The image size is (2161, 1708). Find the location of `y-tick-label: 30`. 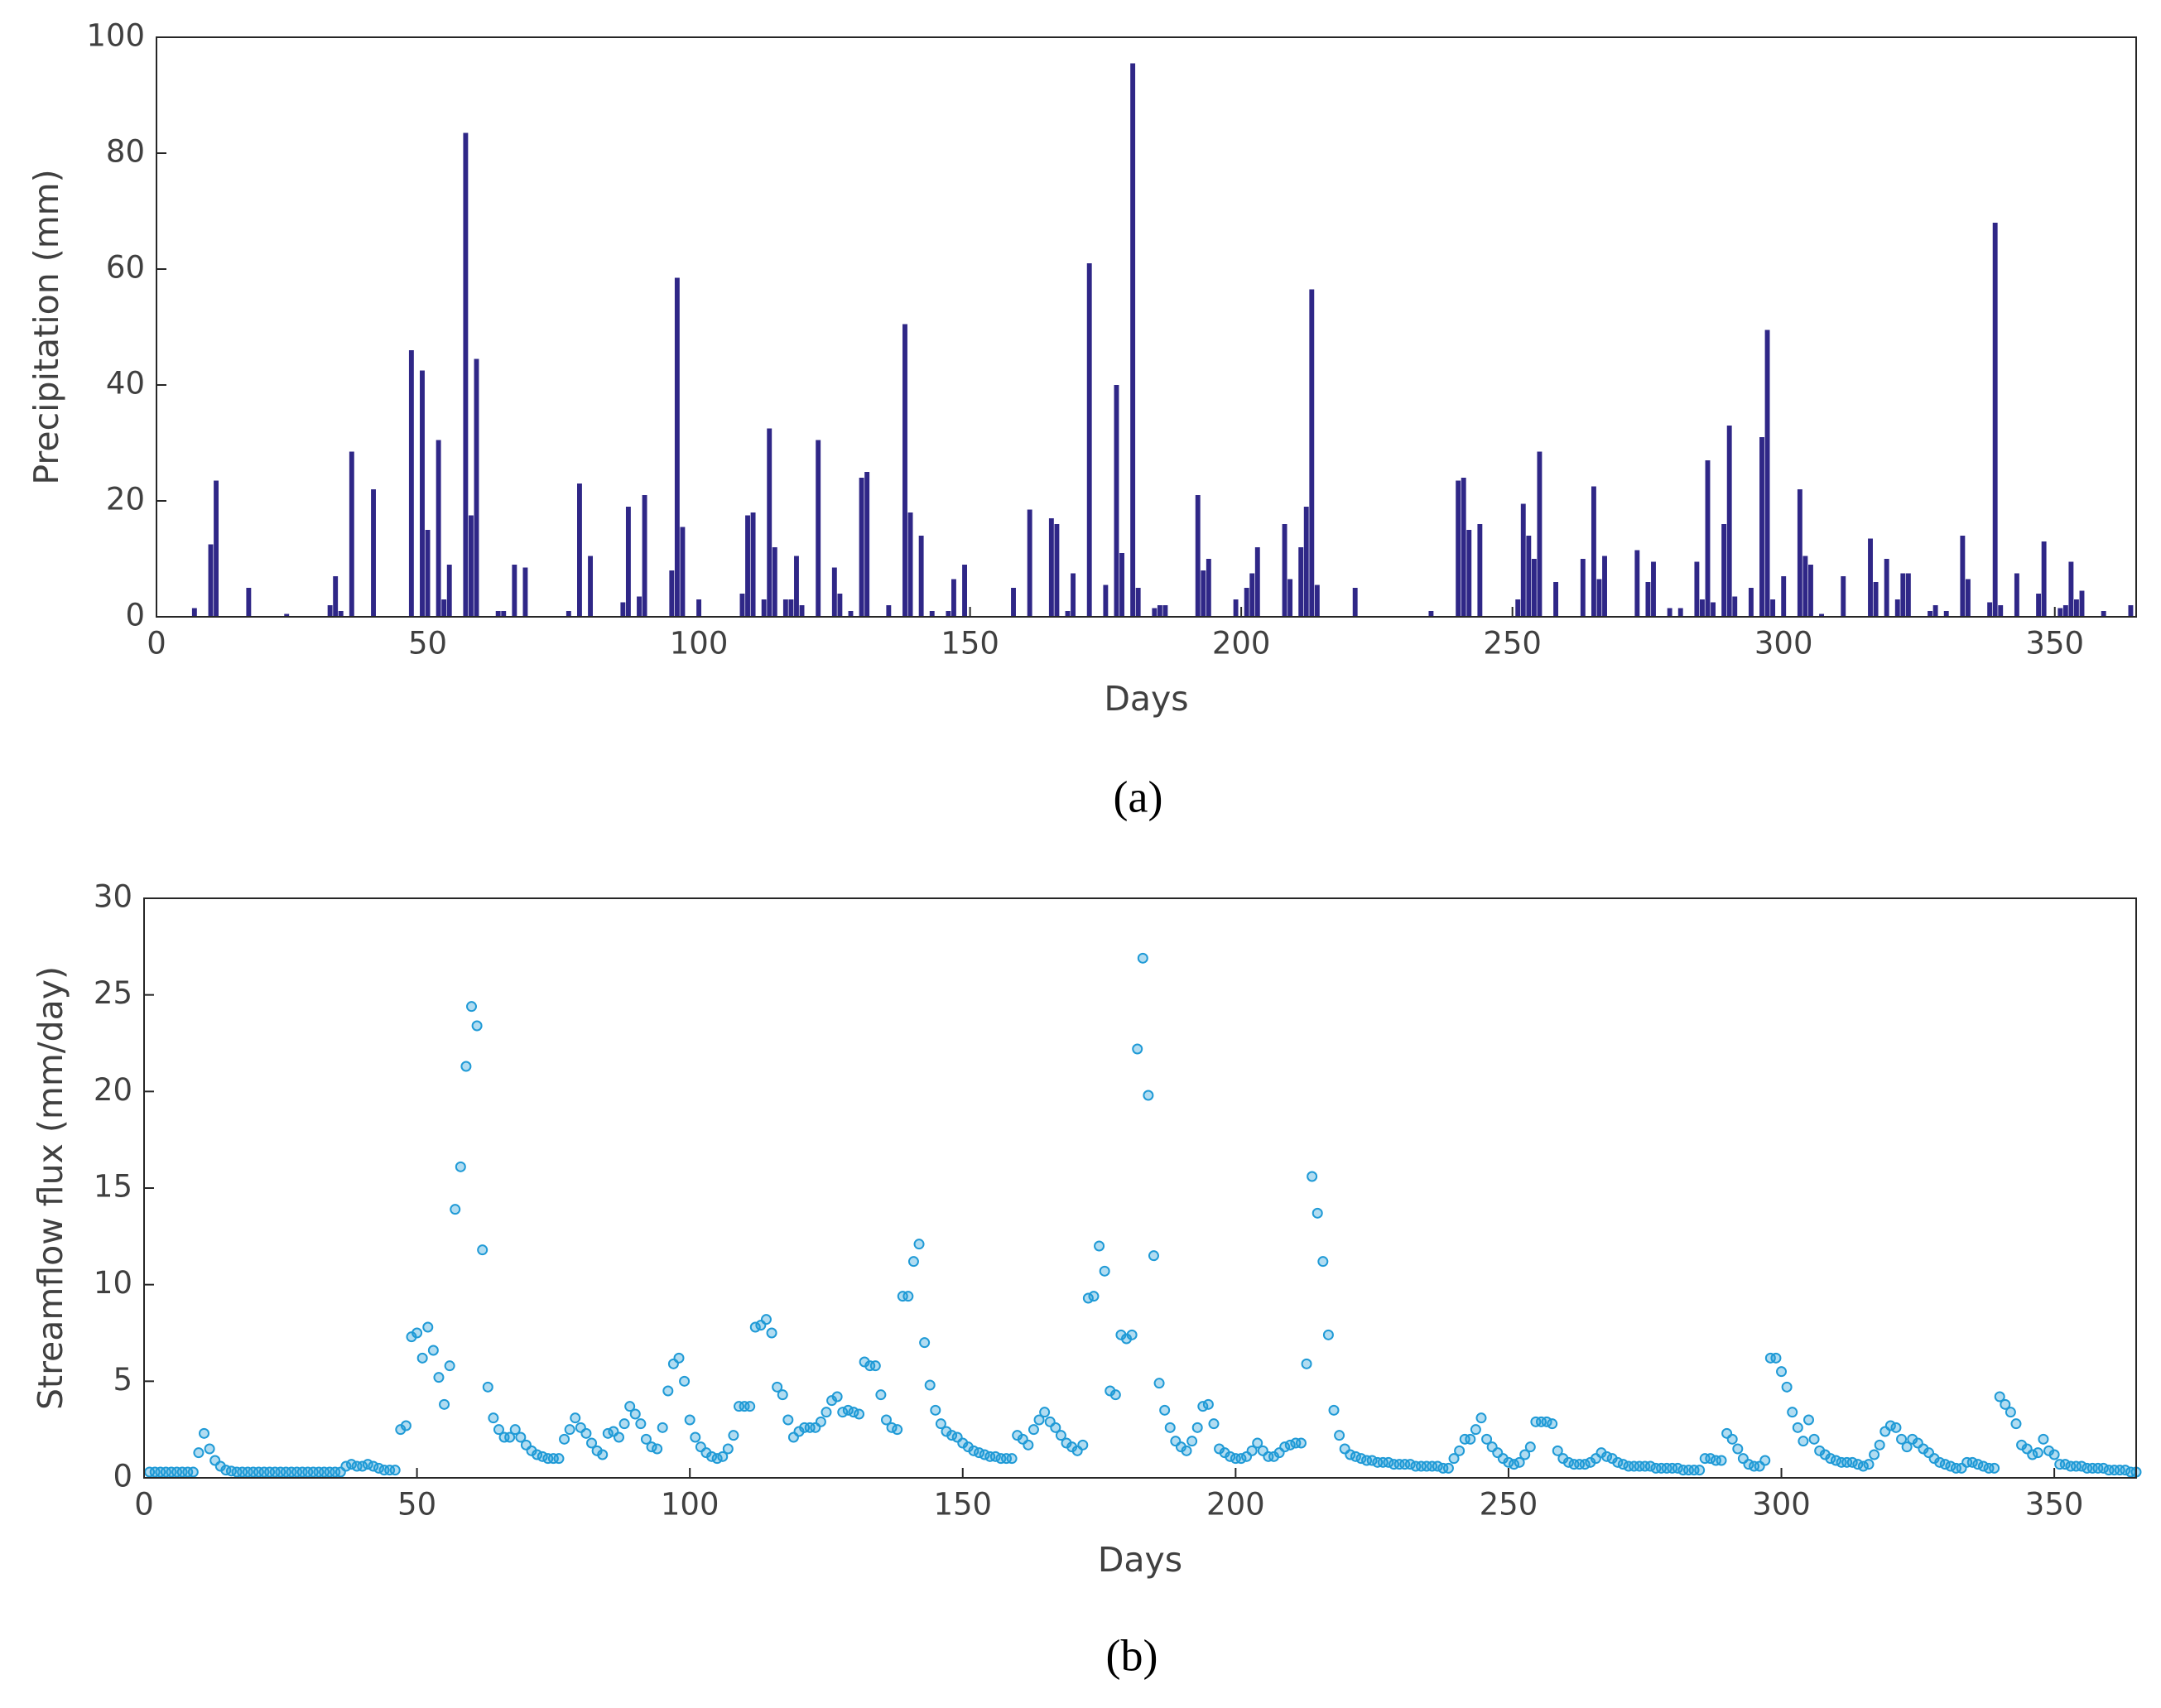

y-tick-label: 30 is located at coordinates (113, 897).